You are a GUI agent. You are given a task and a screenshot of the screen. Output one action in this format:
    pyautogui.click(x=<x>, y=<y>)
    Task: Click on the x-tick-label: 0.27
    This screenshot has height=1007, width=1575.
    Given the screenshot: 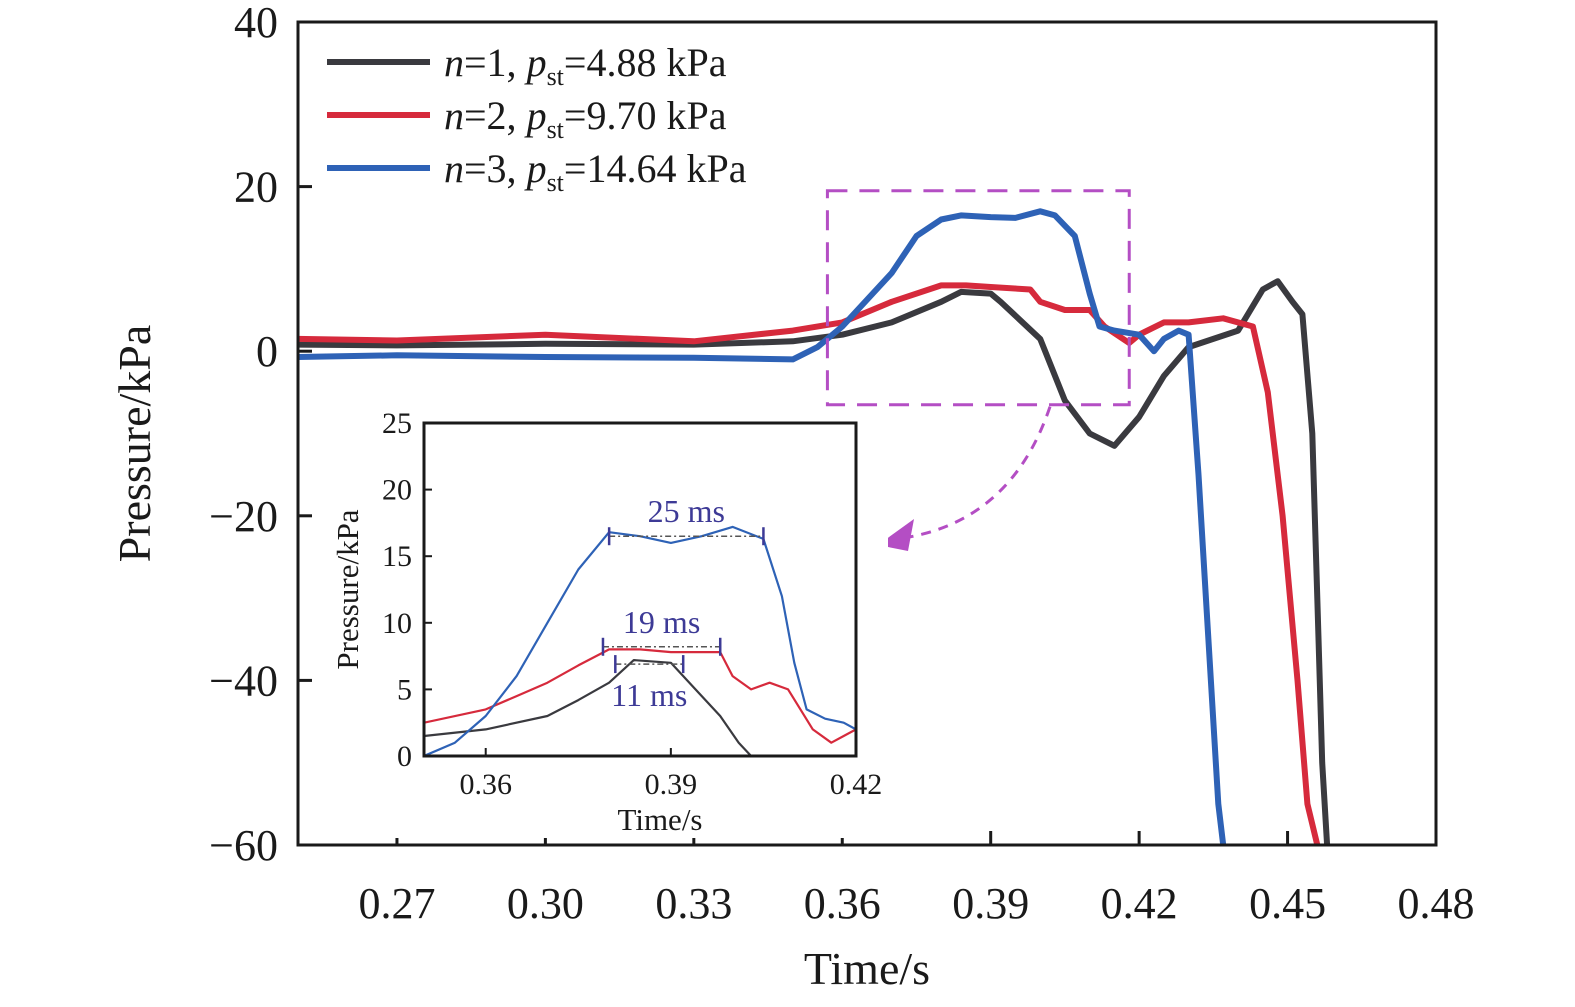 What is the action you would take?
    pyautogui.click(x=396, y=903)
    